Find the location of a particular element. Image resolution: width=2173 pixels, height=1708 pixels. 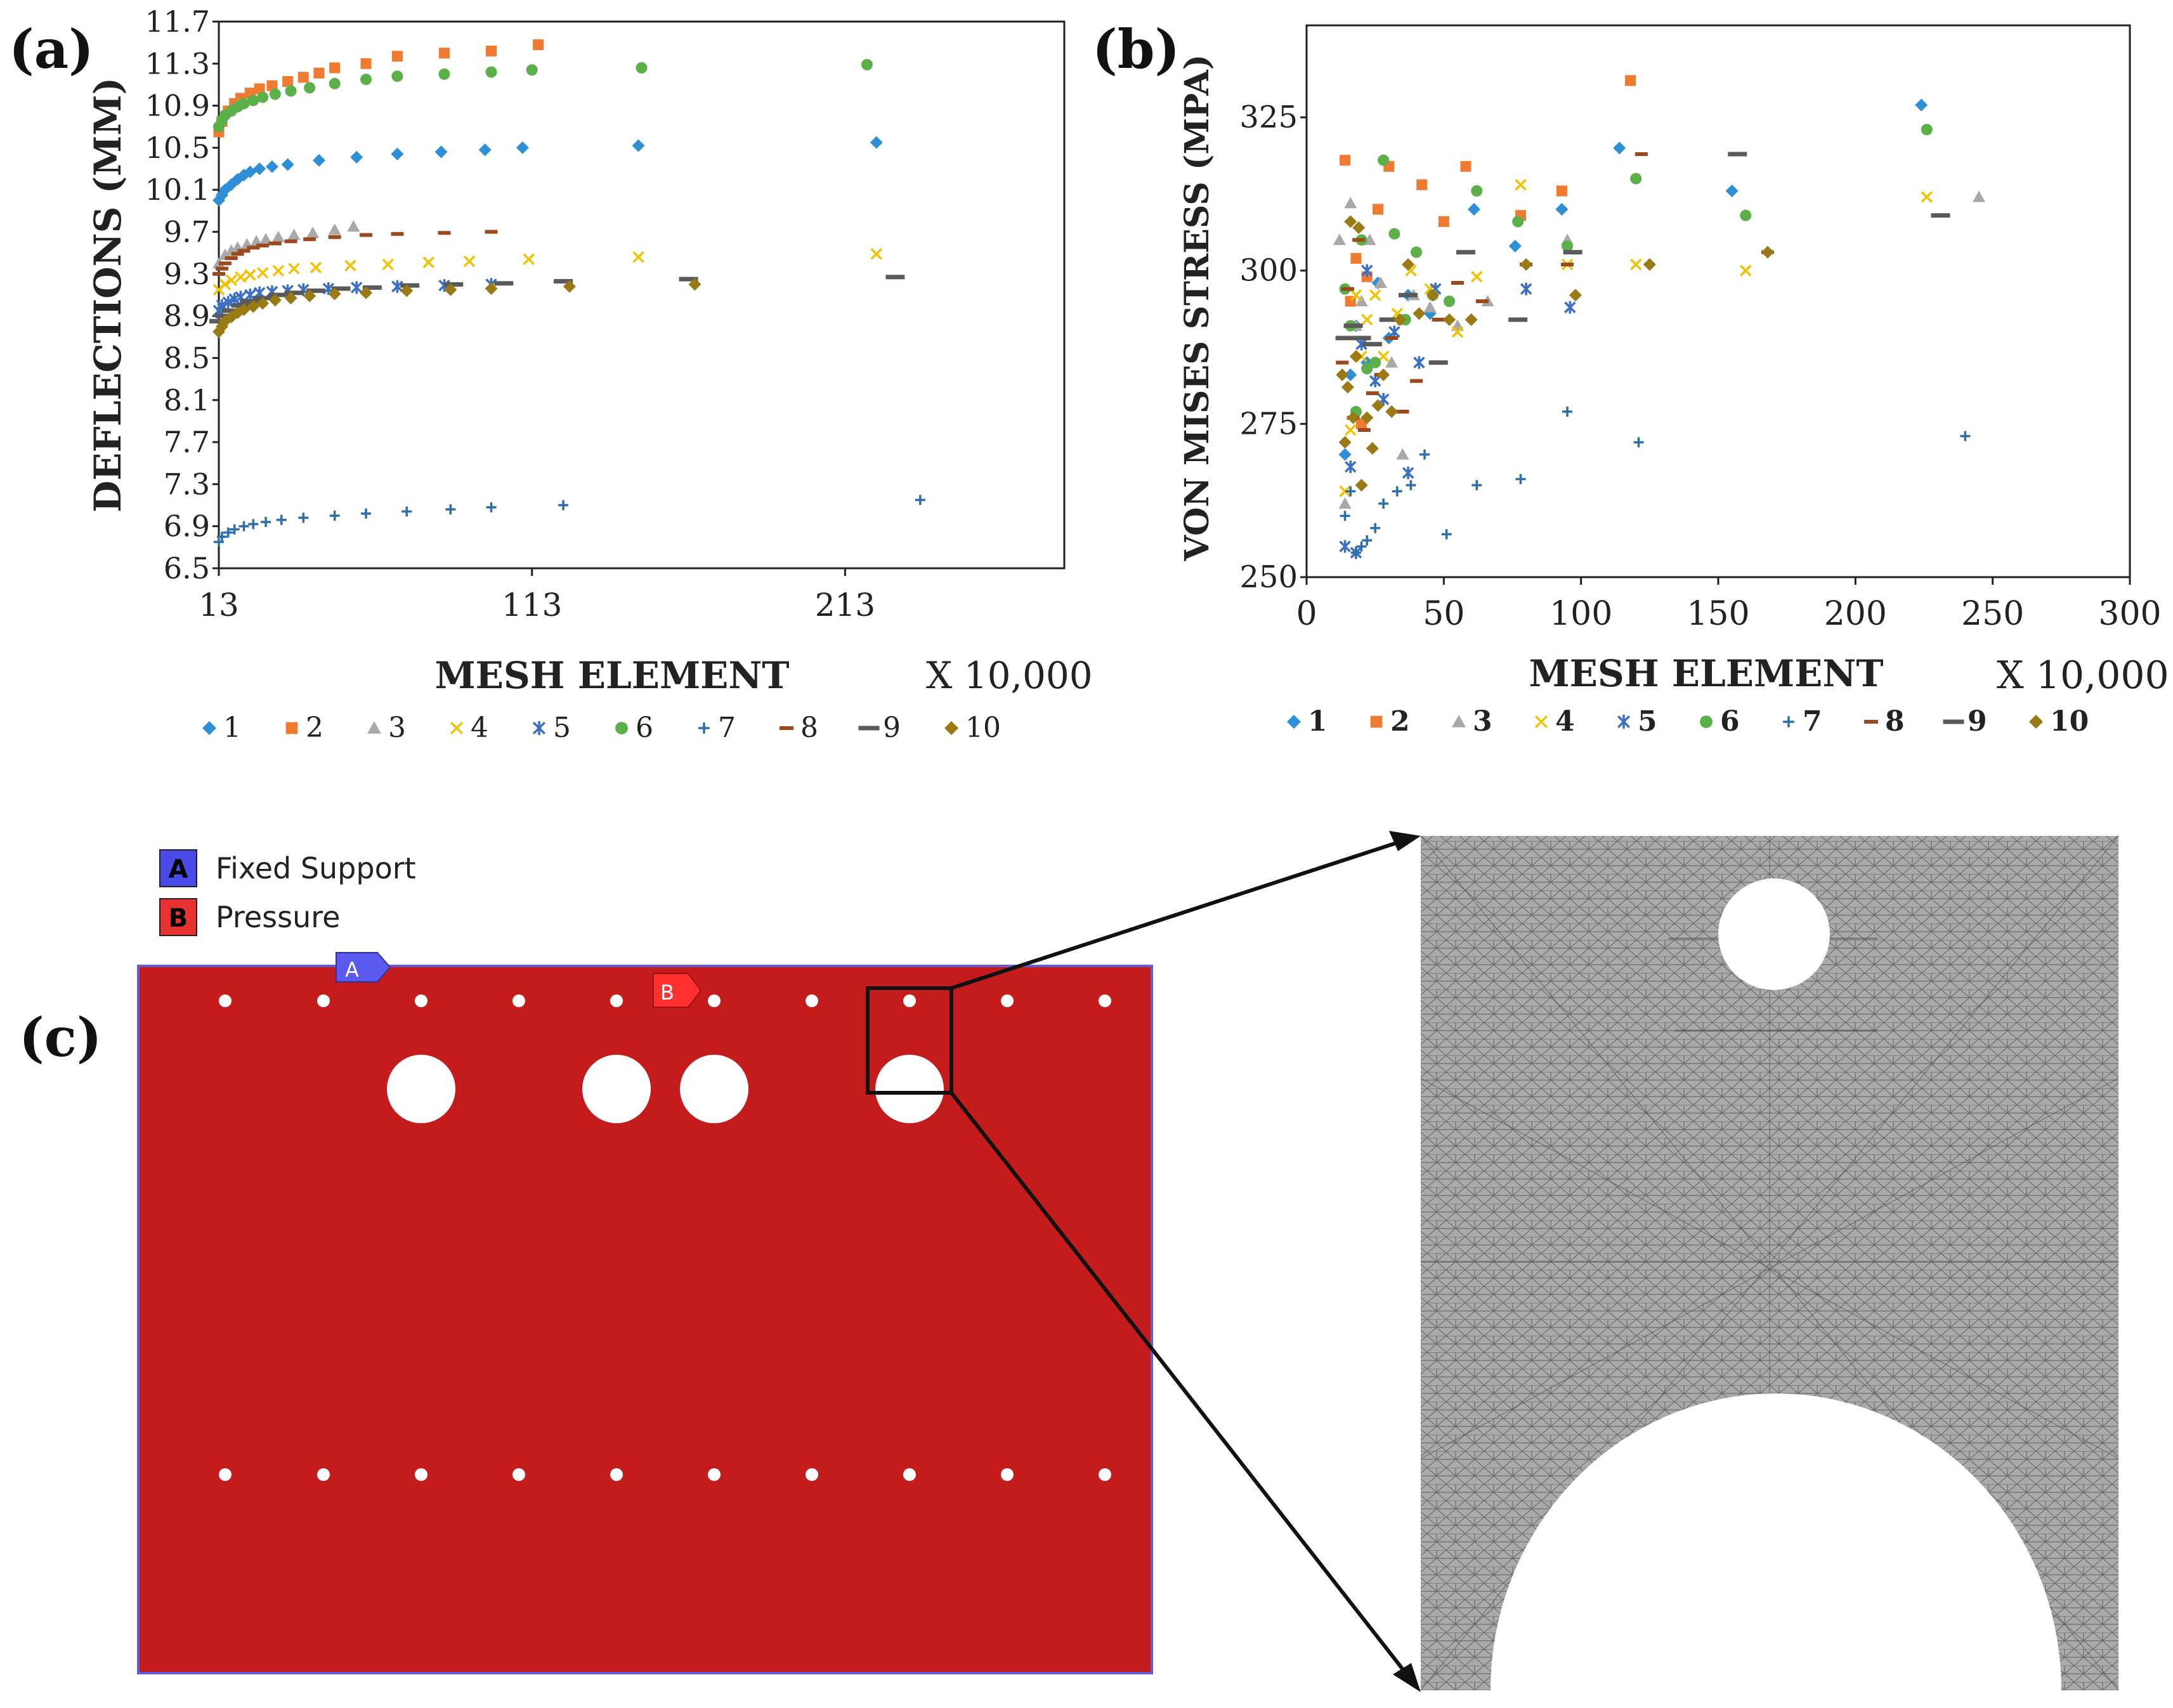

bolt-hole-bottom is located at coordinates (909, 1474).